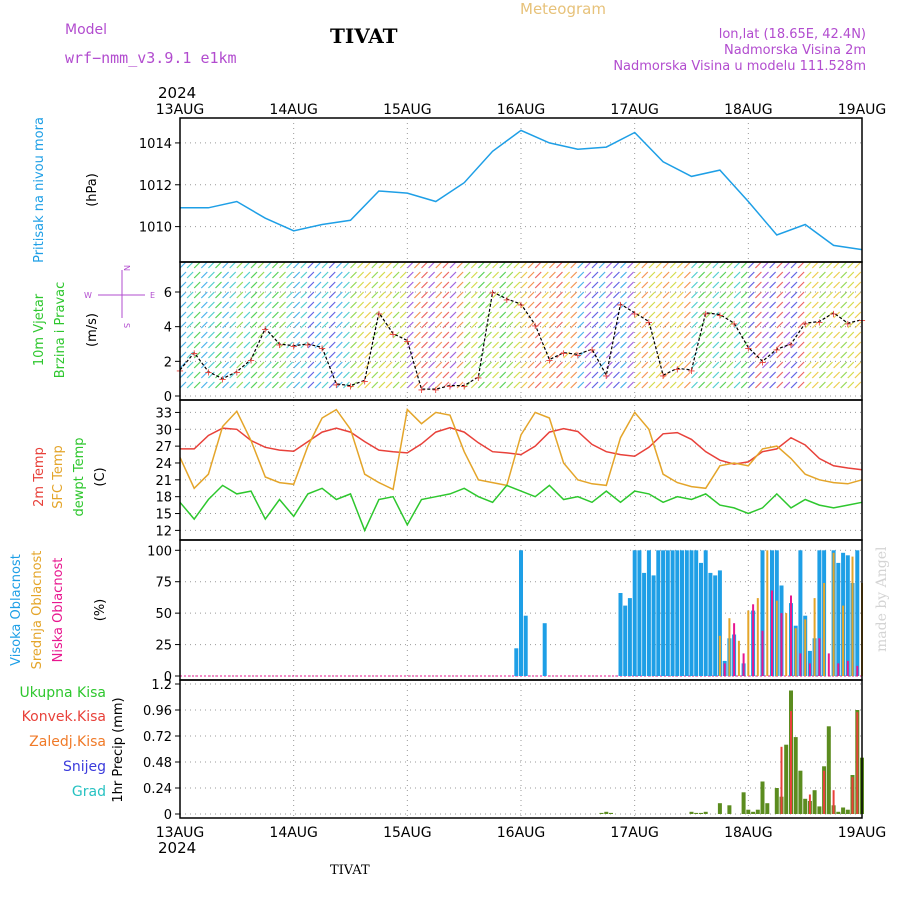 The height and width of the screenshot is (900, 900). What do you see at coordinates (39, 190) in the screenshot?
I see `pressure-axis-label: Pritisak na nivou mora` at bounding box center [39, 190].